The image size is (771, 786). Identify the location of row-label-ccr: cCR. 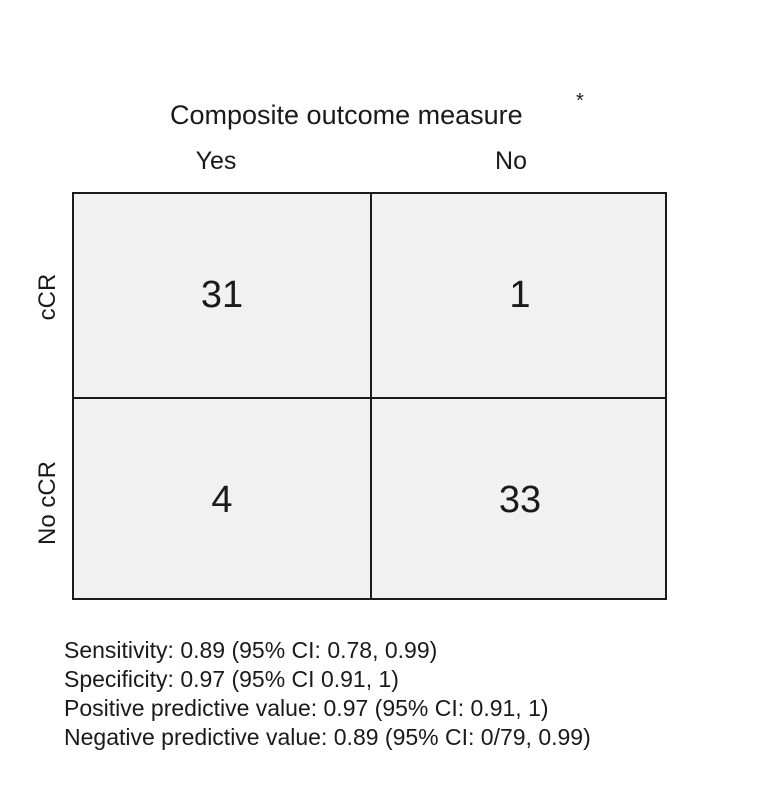
(47, 297).